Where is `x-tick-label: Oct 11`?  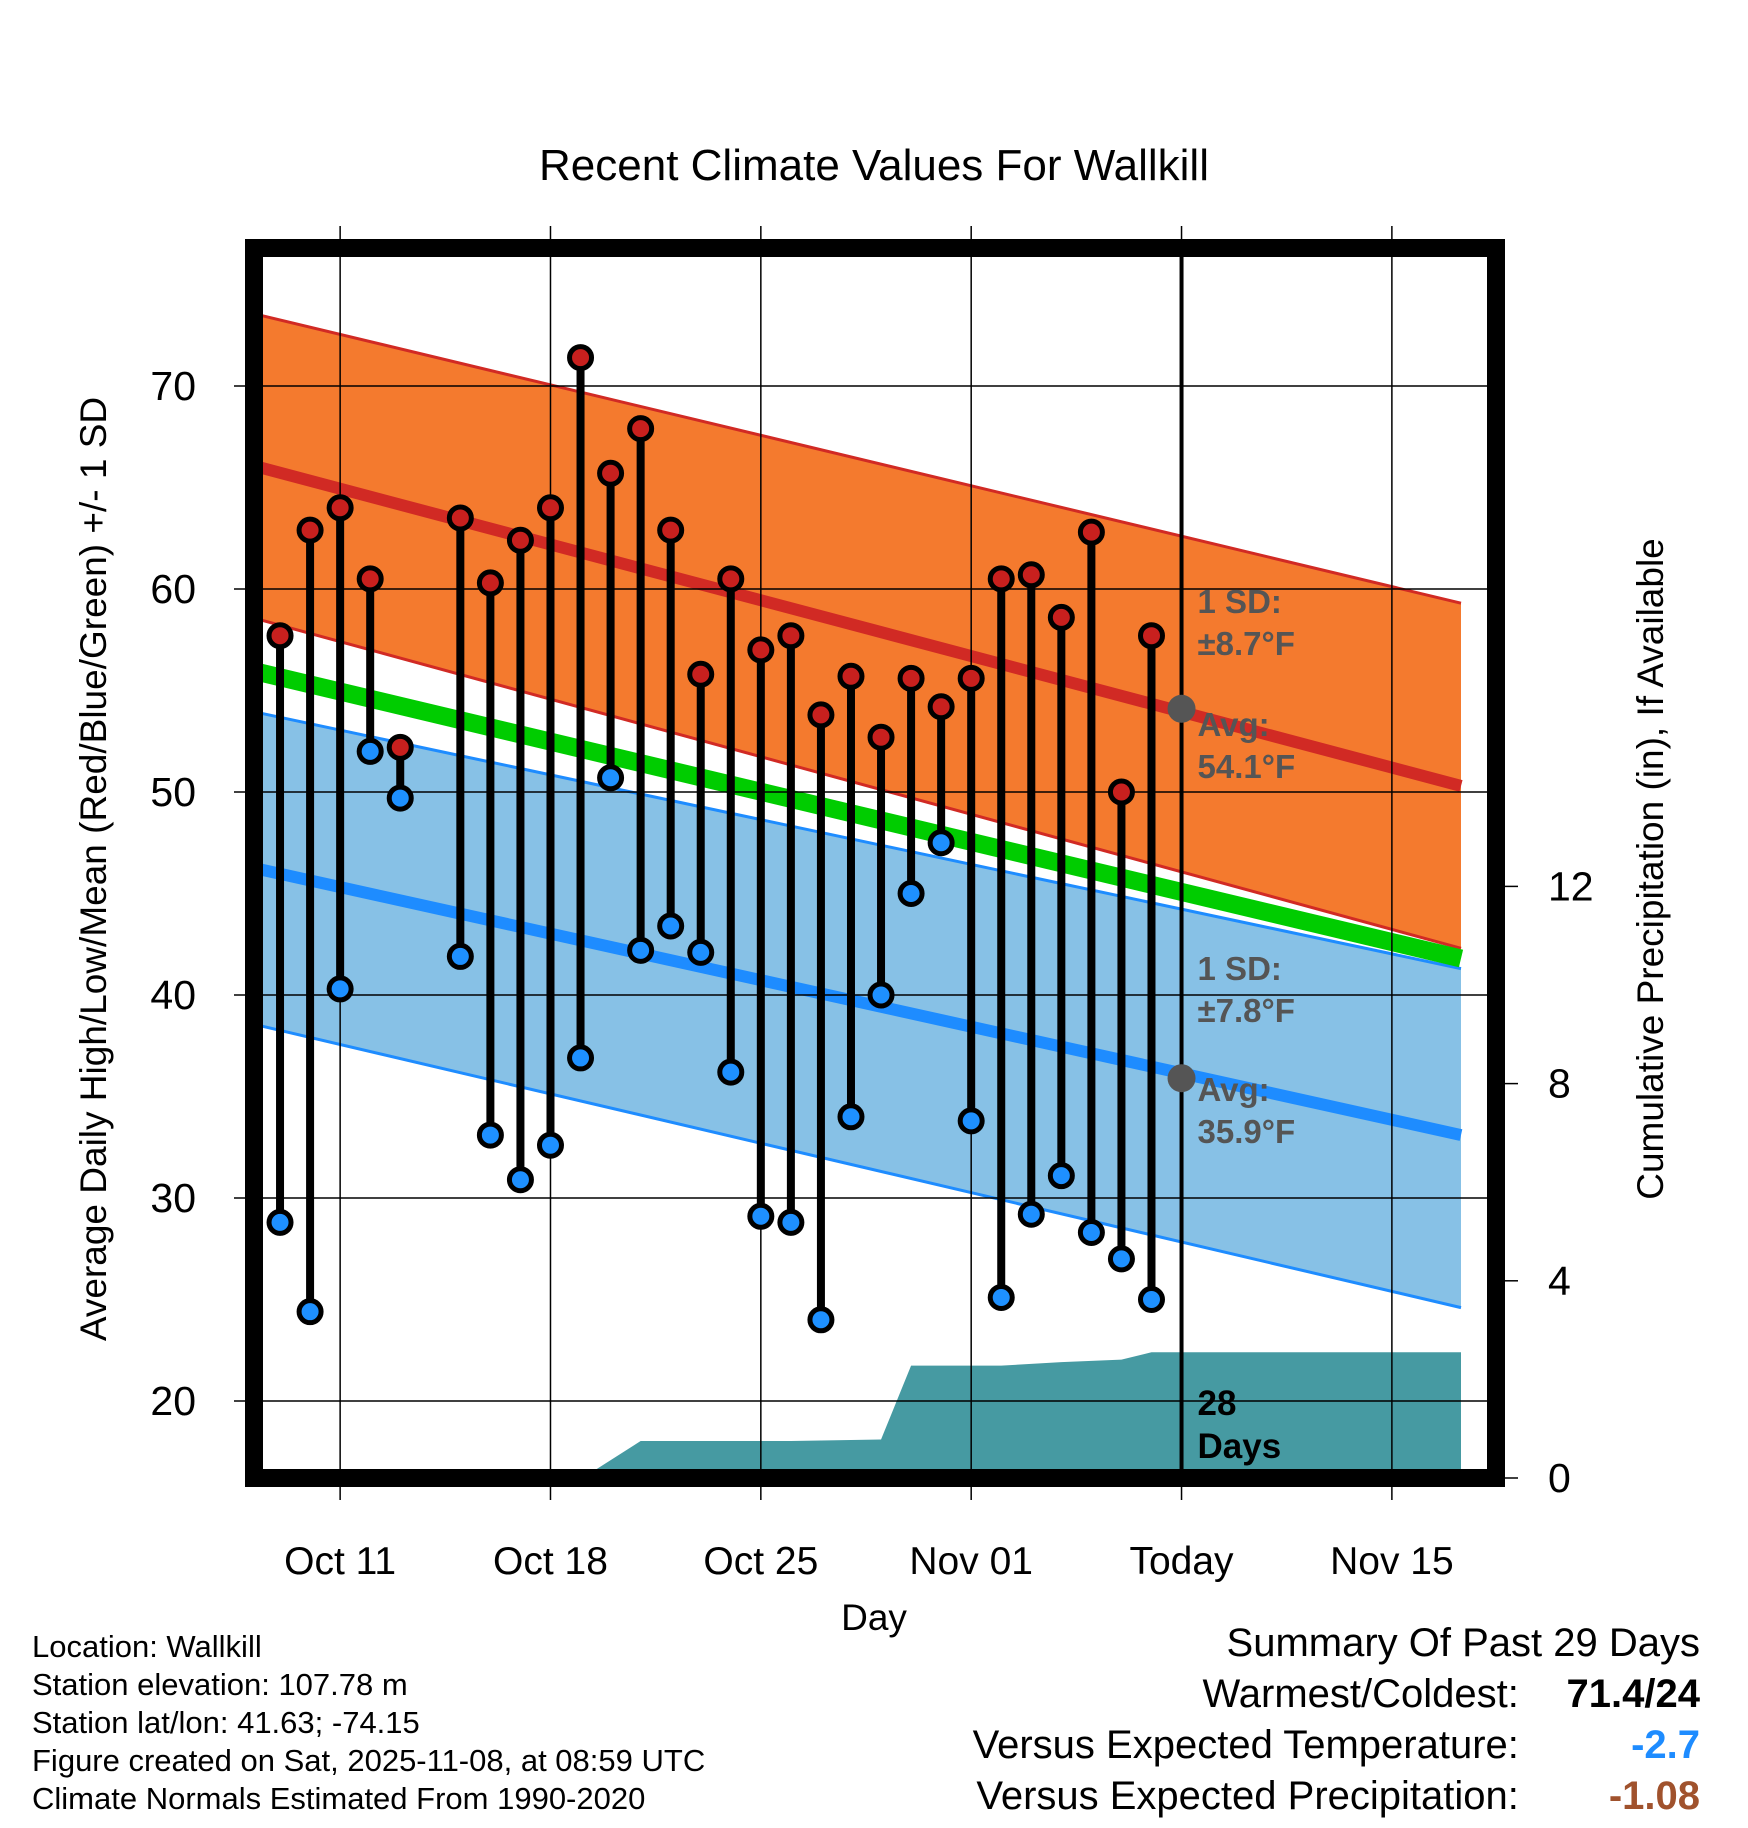 x-tick-label: Oct 11 is located at coordinates (340, 1561).